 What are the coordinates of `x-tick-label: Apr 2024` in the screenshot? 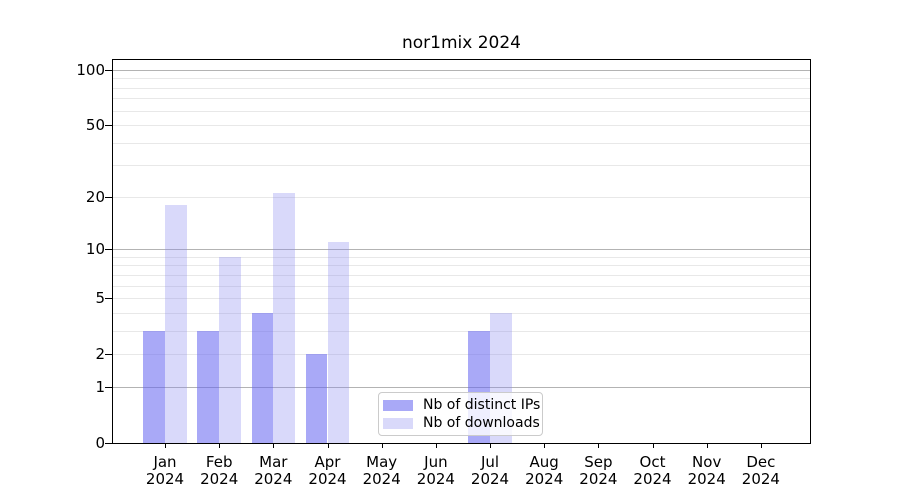 It's located at (327, 470).